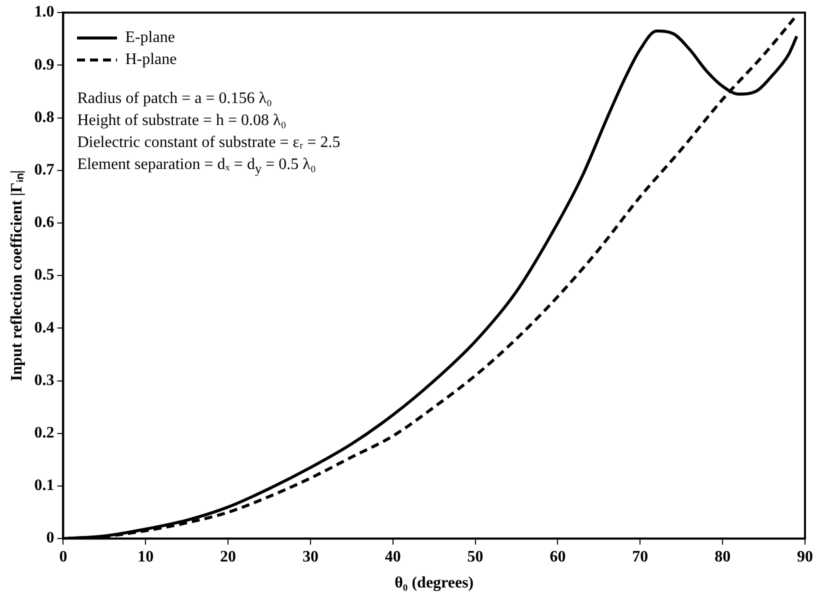 This screenshot has height=601, width=819. What do you see at coordinates (310, 557) in the screenshot?
I see `x-tick-label: 30` at bounding box center [310, 557].